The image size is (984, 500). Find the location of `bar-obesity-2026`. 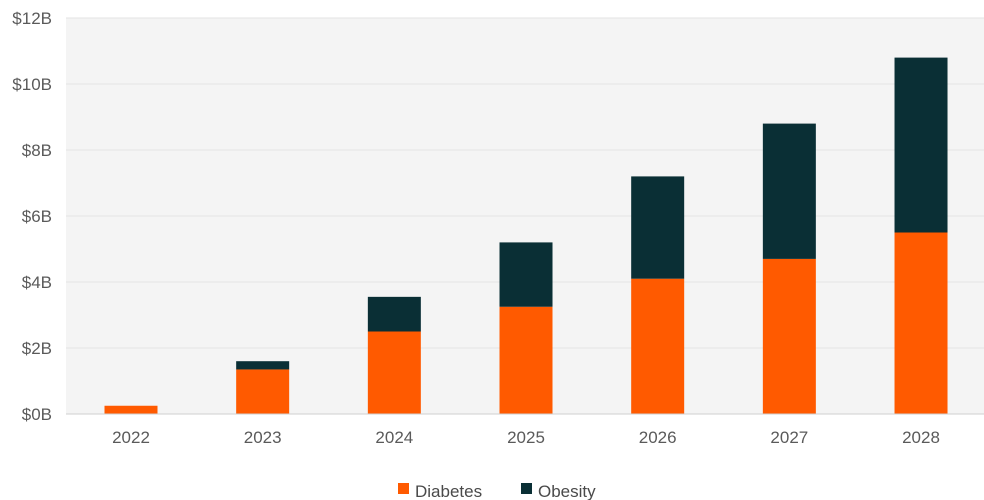

bar-obesity-2026 is located at coordinates (658, 227).